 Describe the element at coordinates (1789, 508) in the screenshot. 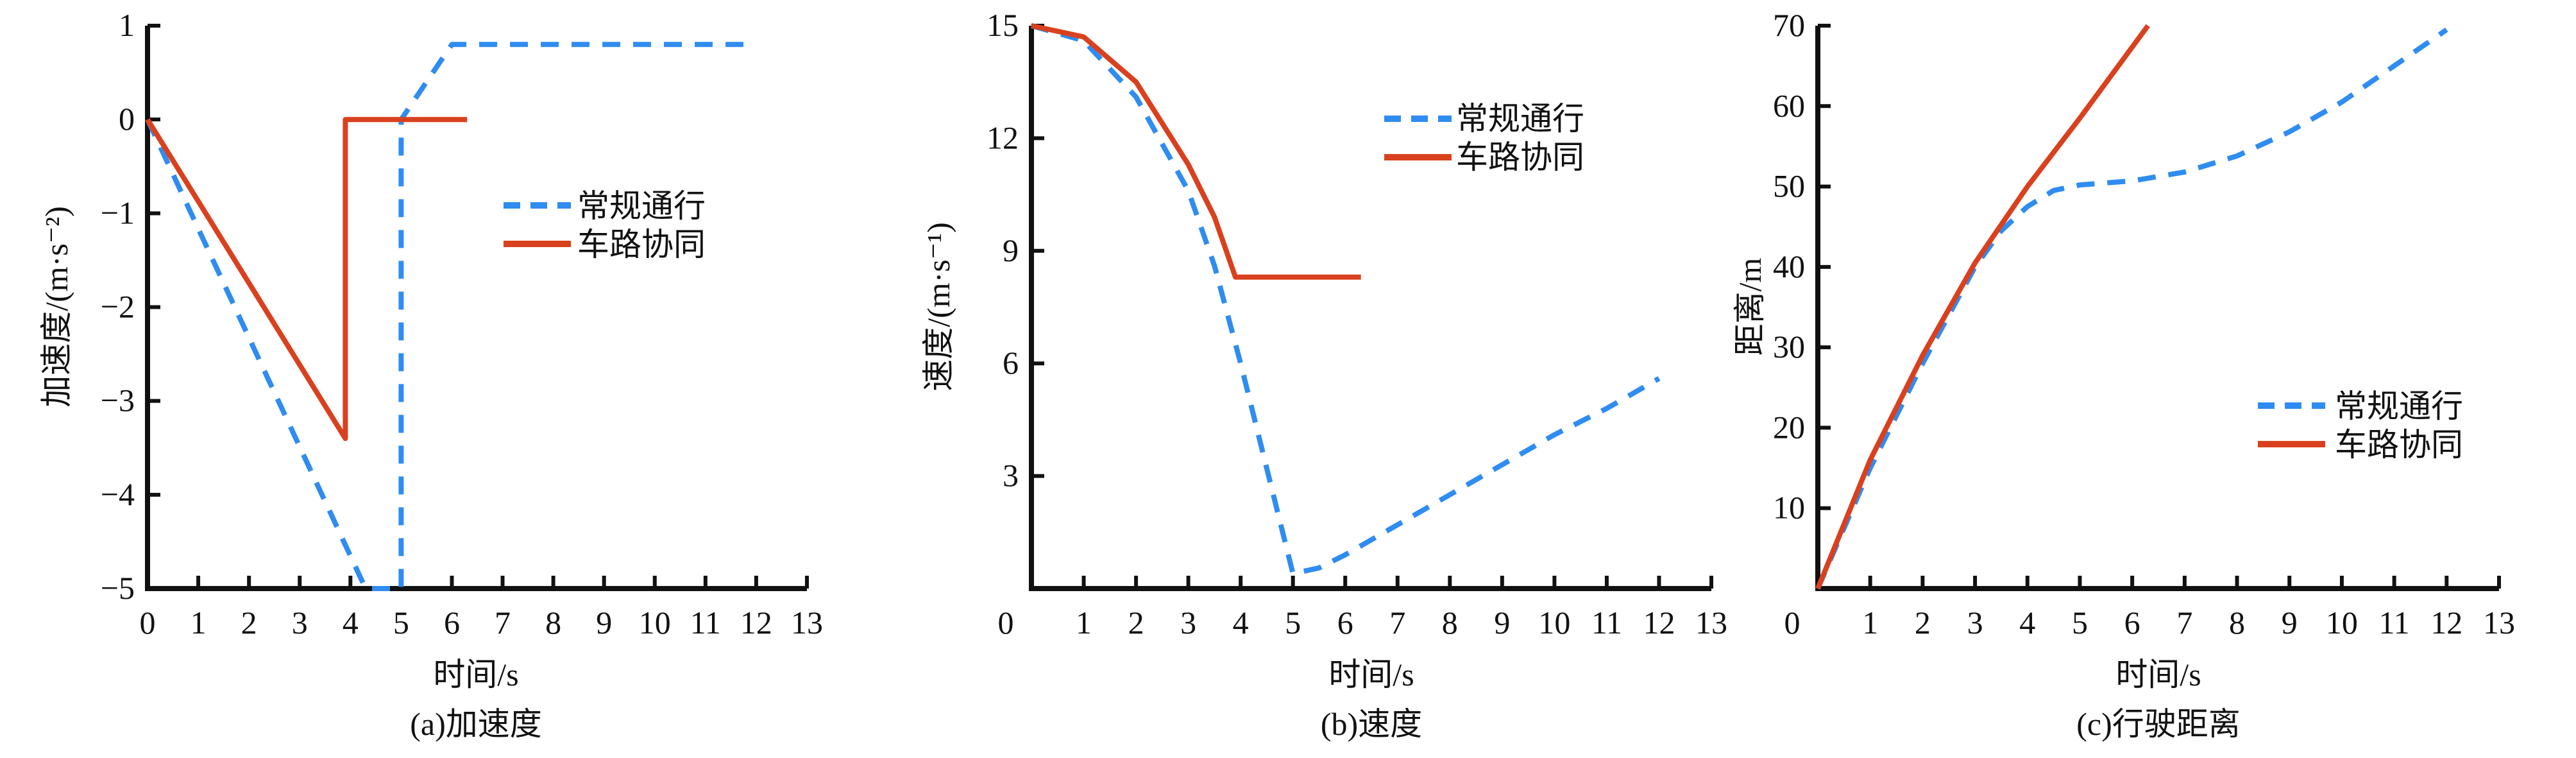

I see `y-tick-label: 10` at that location.